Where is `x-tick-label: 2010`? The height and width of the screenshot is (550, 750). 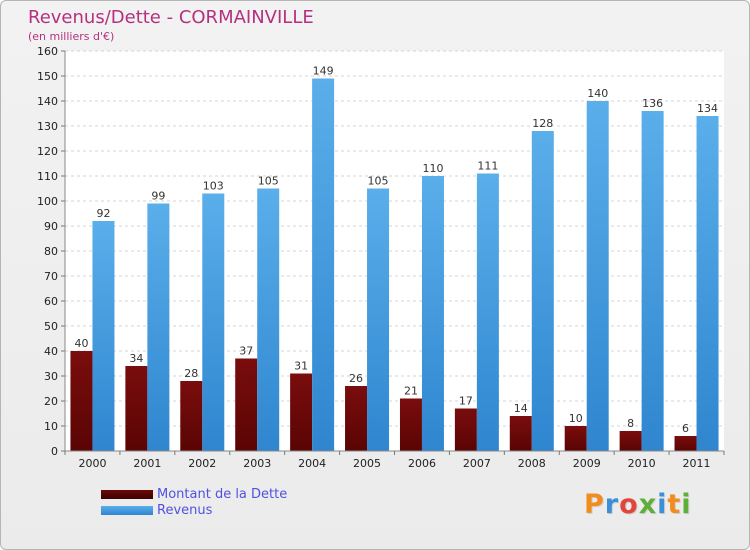
x-tick-label: 2010 is located at coordinates (642, 463).